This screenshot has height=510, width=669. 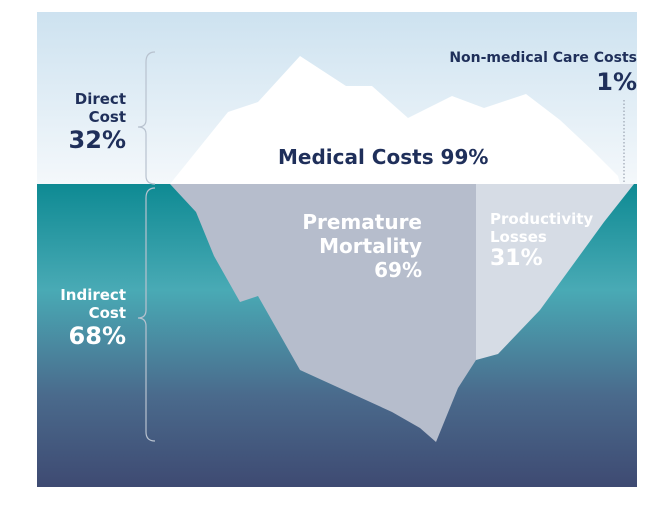 I want to click on premature-mortality-line1: Premature, so click(x=362, y=222).